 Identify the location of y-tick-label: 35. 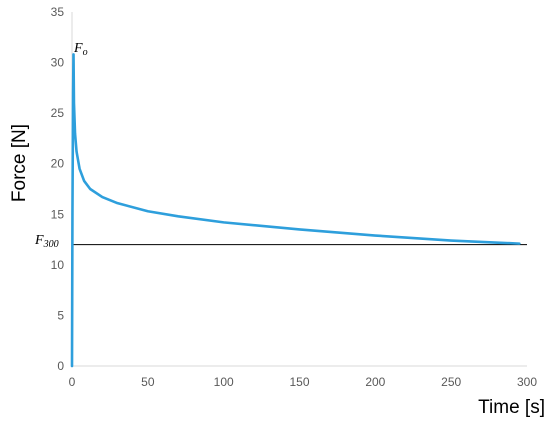
(58, 12).